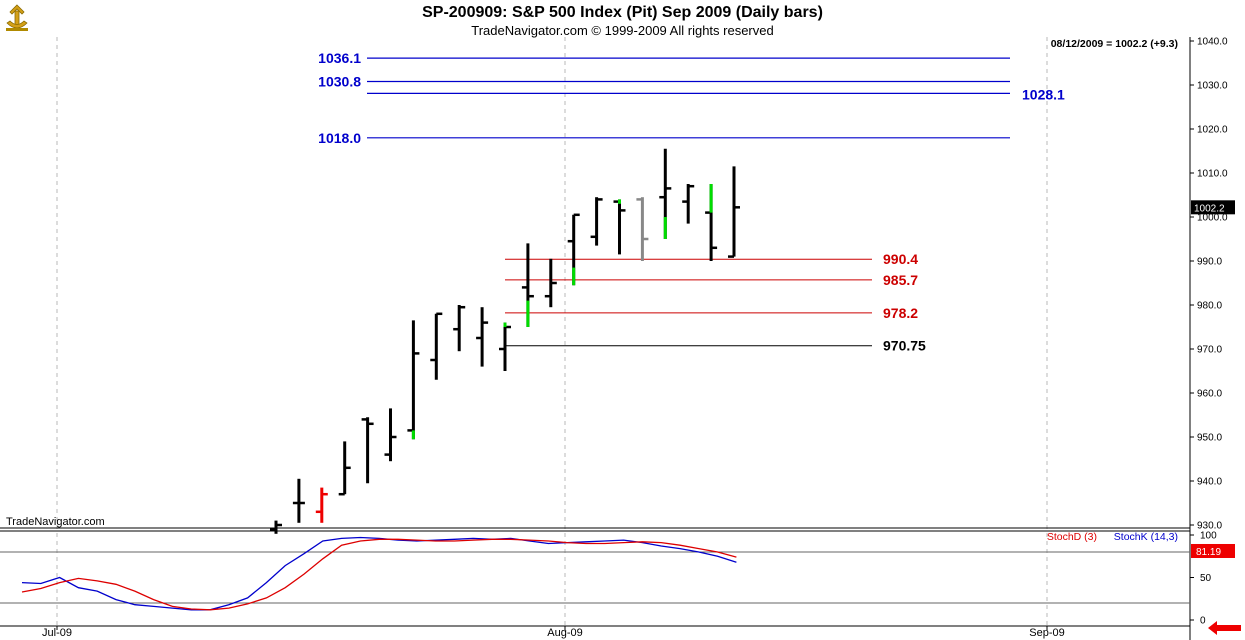 The image size is (1245, 640). What do you see at coordinates (1209, 306) in the screenshot?
I see `price-tick-label: 980.0` at bounding box center [1209, 306].